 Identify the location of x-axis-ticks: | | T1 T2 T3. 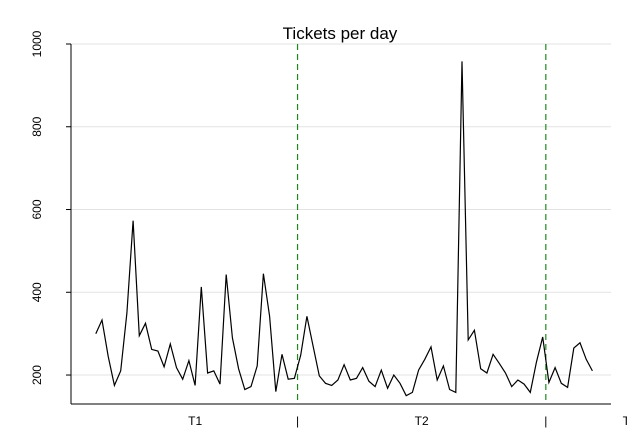
(407, 421).